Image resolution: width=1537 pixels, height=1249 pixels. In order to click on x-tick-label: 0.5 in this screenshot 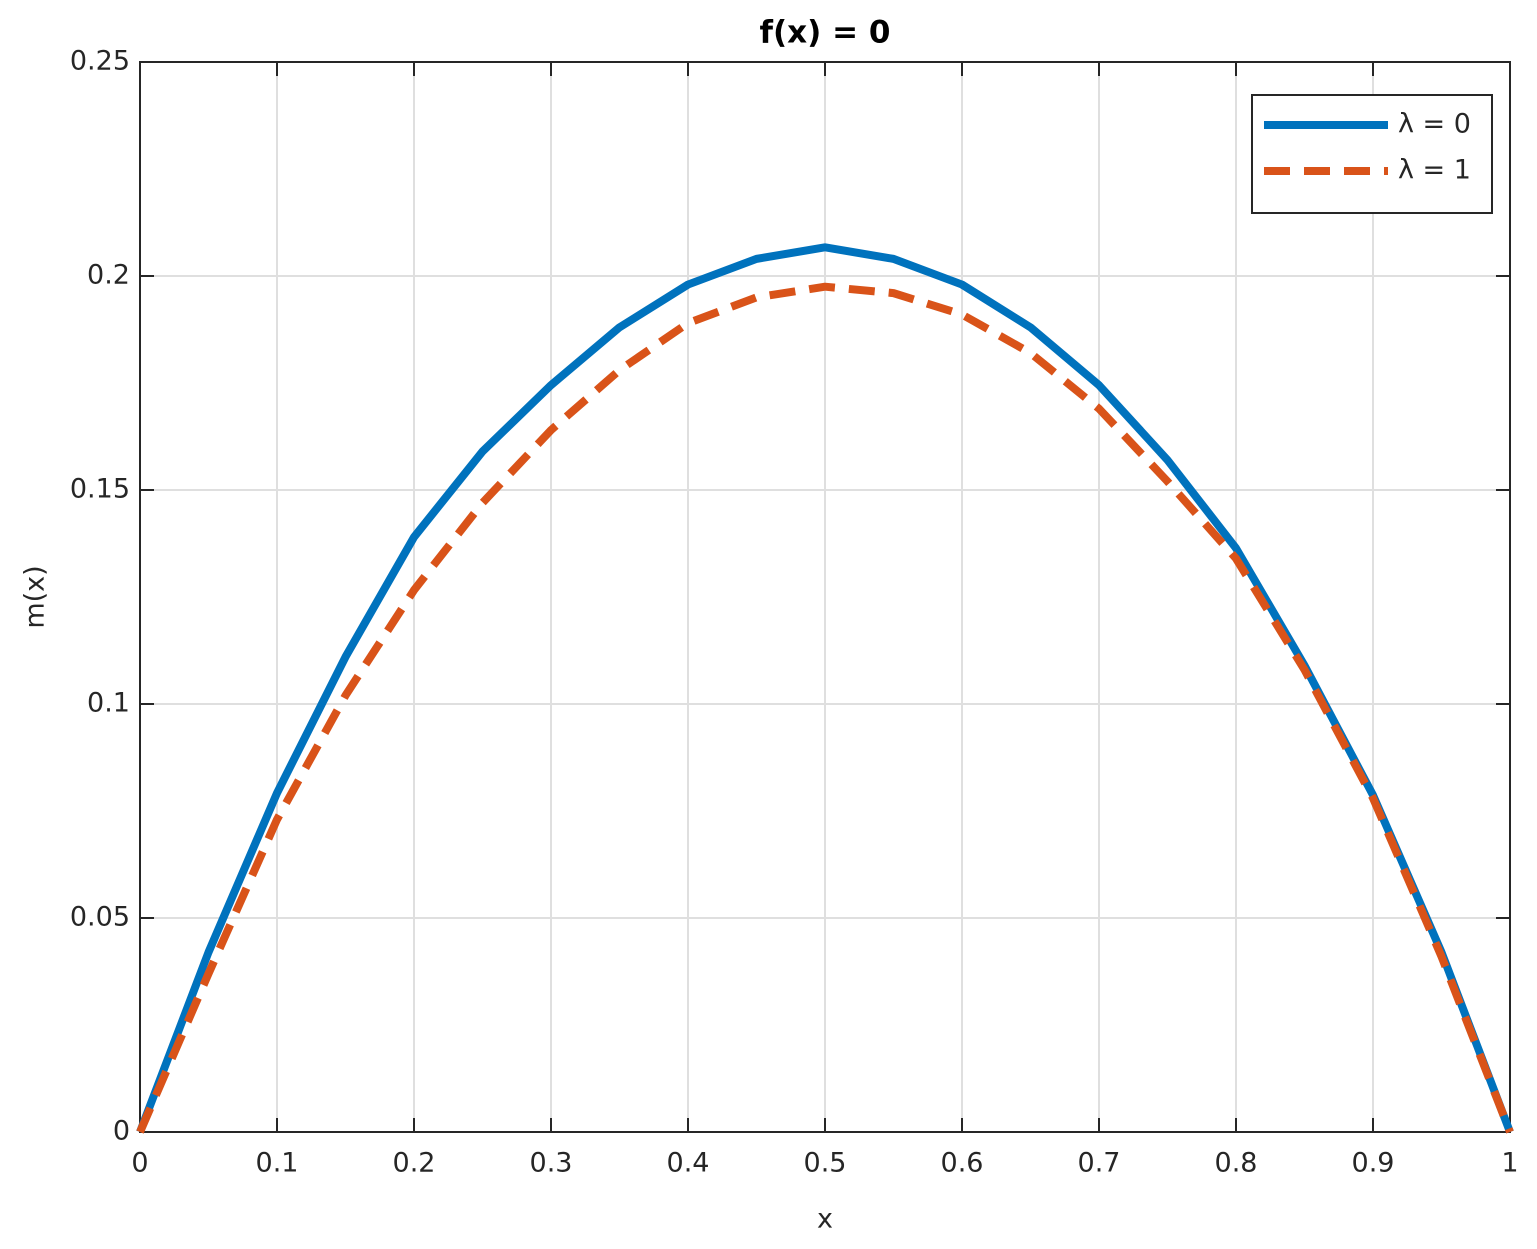, I will do `click(825, 1163)`.